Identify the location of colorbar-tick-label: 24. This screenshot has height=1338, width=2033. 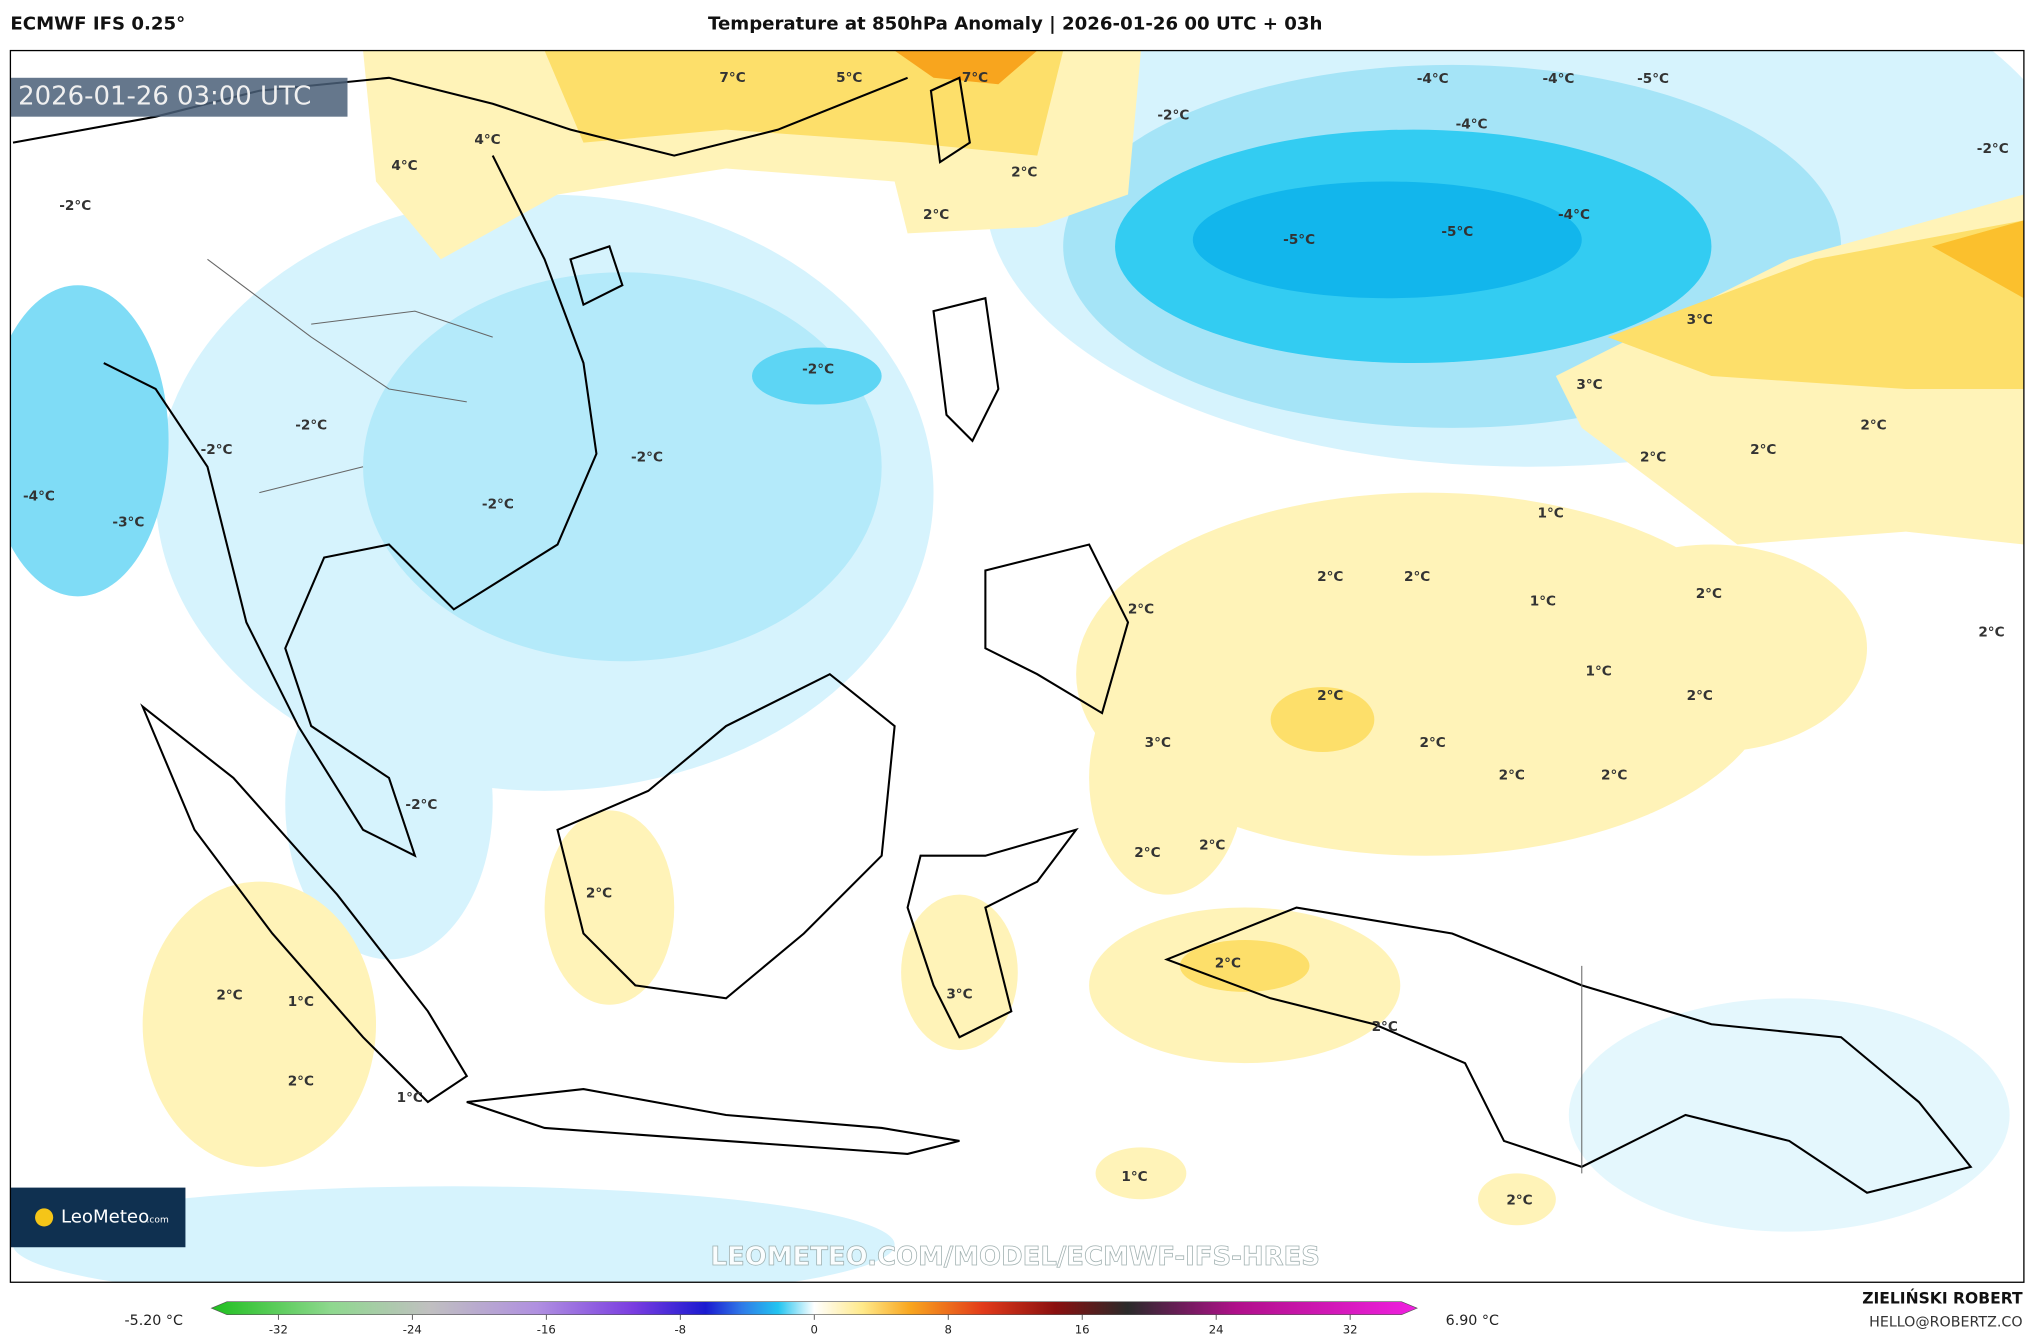
(1216, 1330).